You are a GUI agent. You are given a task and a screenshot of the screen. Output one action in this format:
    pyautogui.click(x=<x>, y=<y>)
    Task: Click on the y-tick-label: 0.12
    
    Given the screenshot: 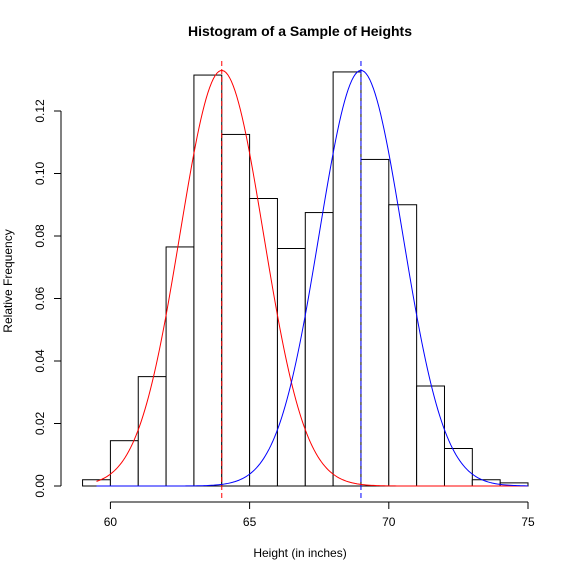 What is the action you would take?
    pyautogui.click(x=40, y=111)
    